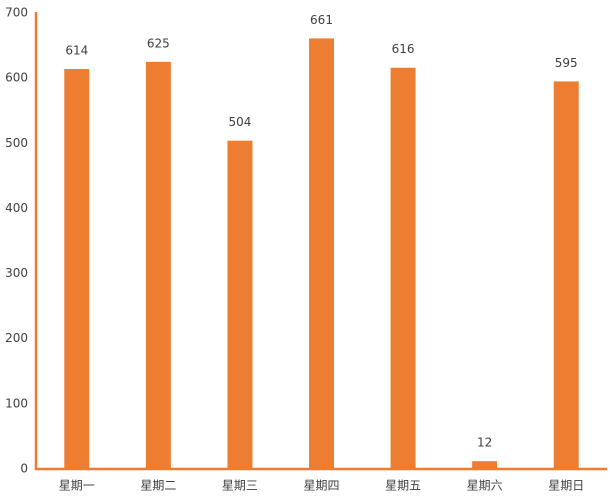  Describe the element at coordinates (239, 122) in the screenshot. I see `data-label: 504` at that location.